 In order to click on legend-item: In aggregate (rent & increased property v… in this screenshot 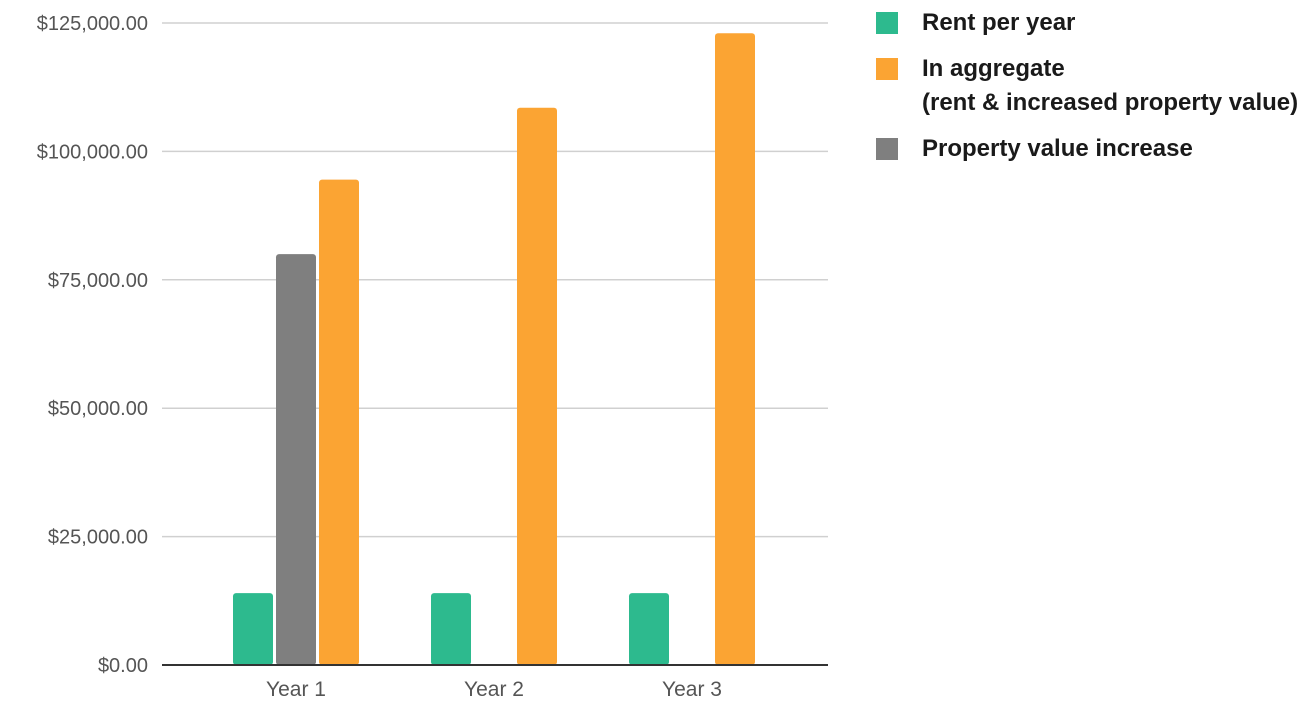, I will do `click(1087, 86)`.